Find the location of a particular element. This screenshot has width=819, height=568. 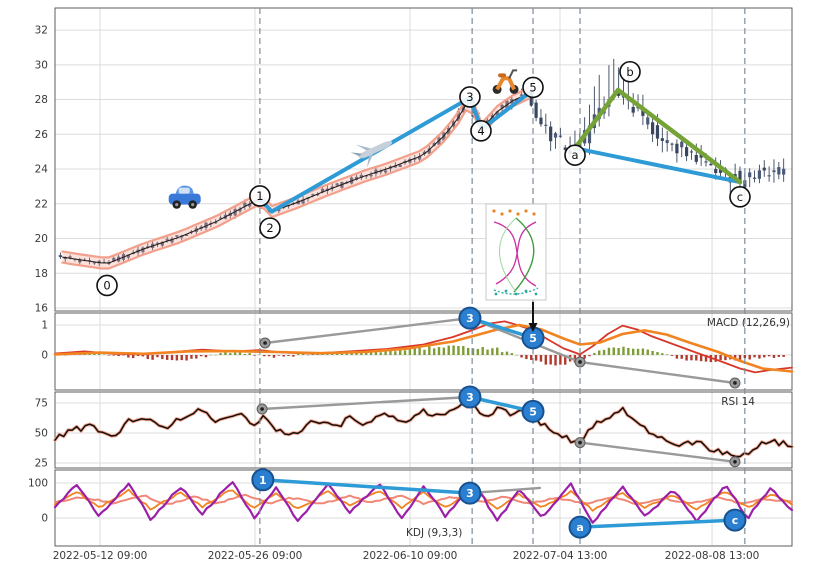

rsi-line is located at coordinates (423, 430).